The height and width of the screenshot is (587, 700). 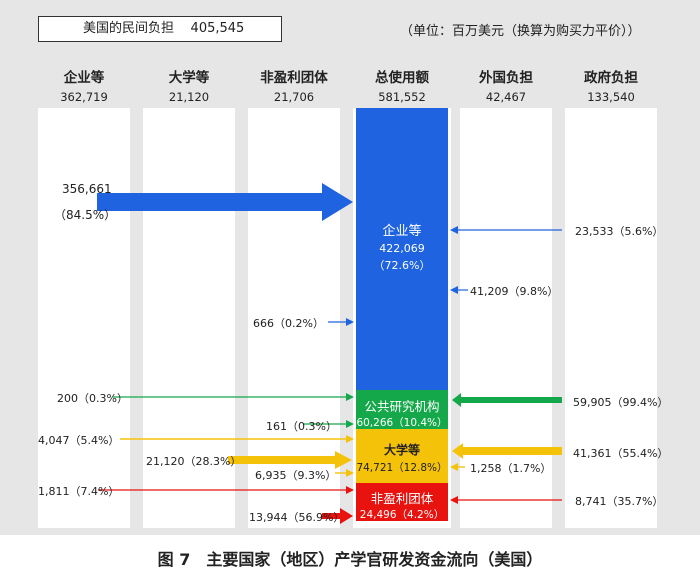 I want to click on block-nonprofit-title: 非盈利团体, so click(x=402, y=498).